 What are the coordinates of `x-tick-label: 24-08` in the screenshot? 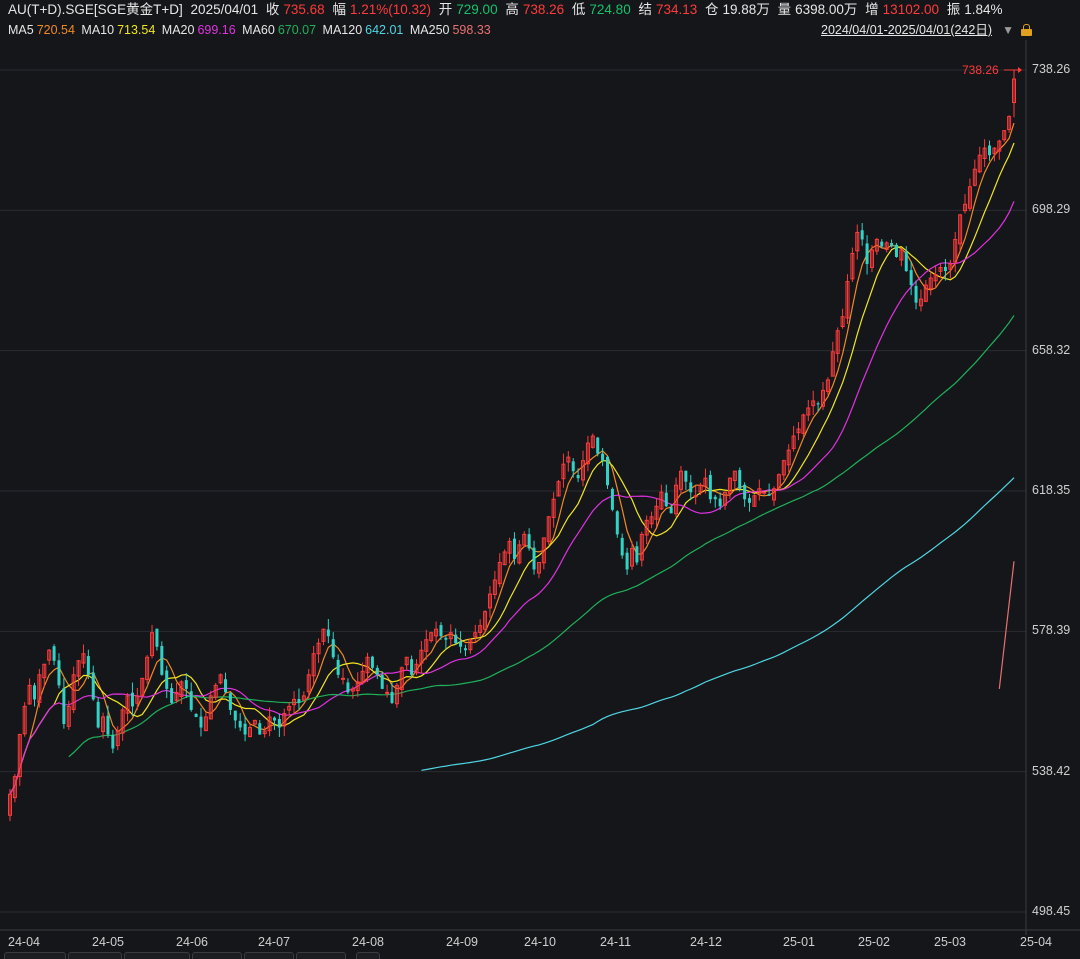 It's located at (368, 942).